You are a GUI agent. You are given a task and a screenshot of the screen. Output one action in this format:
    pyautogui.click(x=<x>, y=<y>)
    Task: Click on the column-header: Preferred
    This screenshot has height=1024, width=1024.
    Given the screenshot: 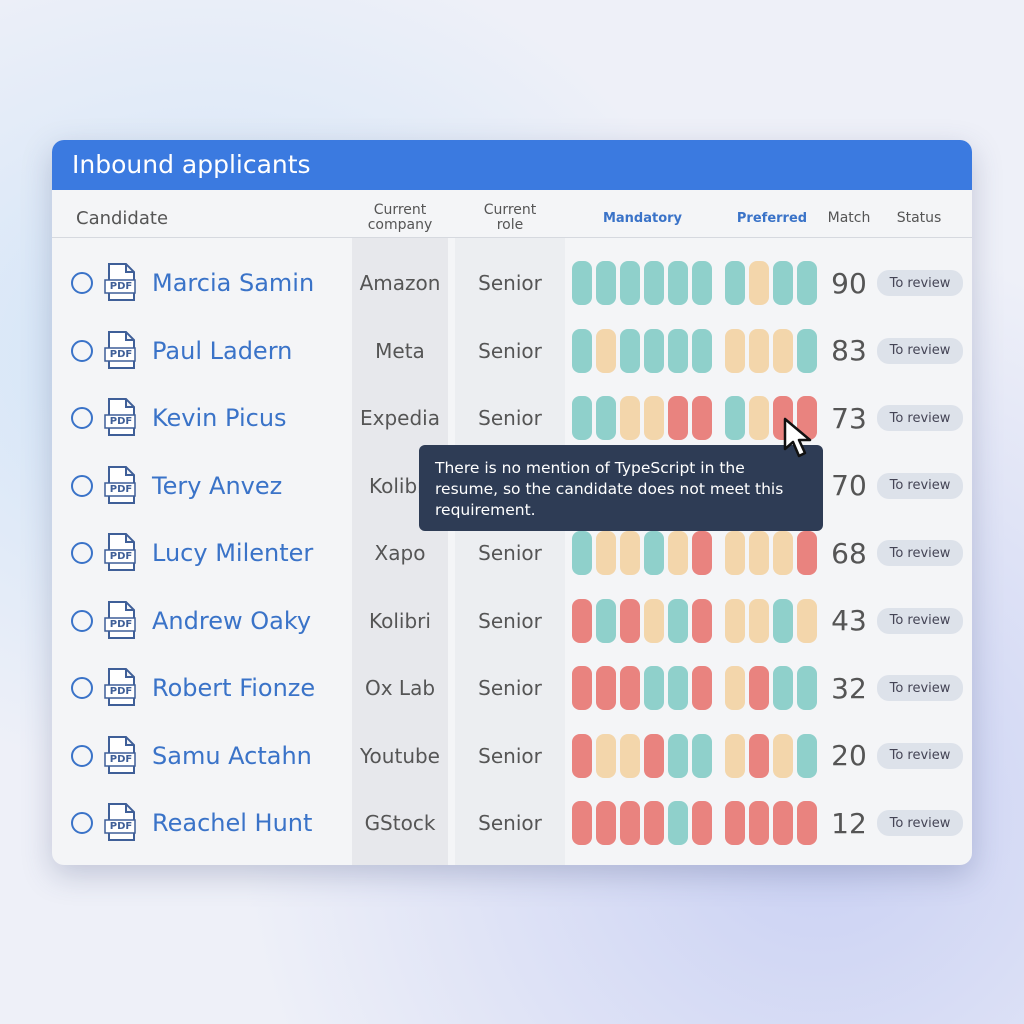 What is the action you would take?
    pyautogui.click(x=772, y=218)
    